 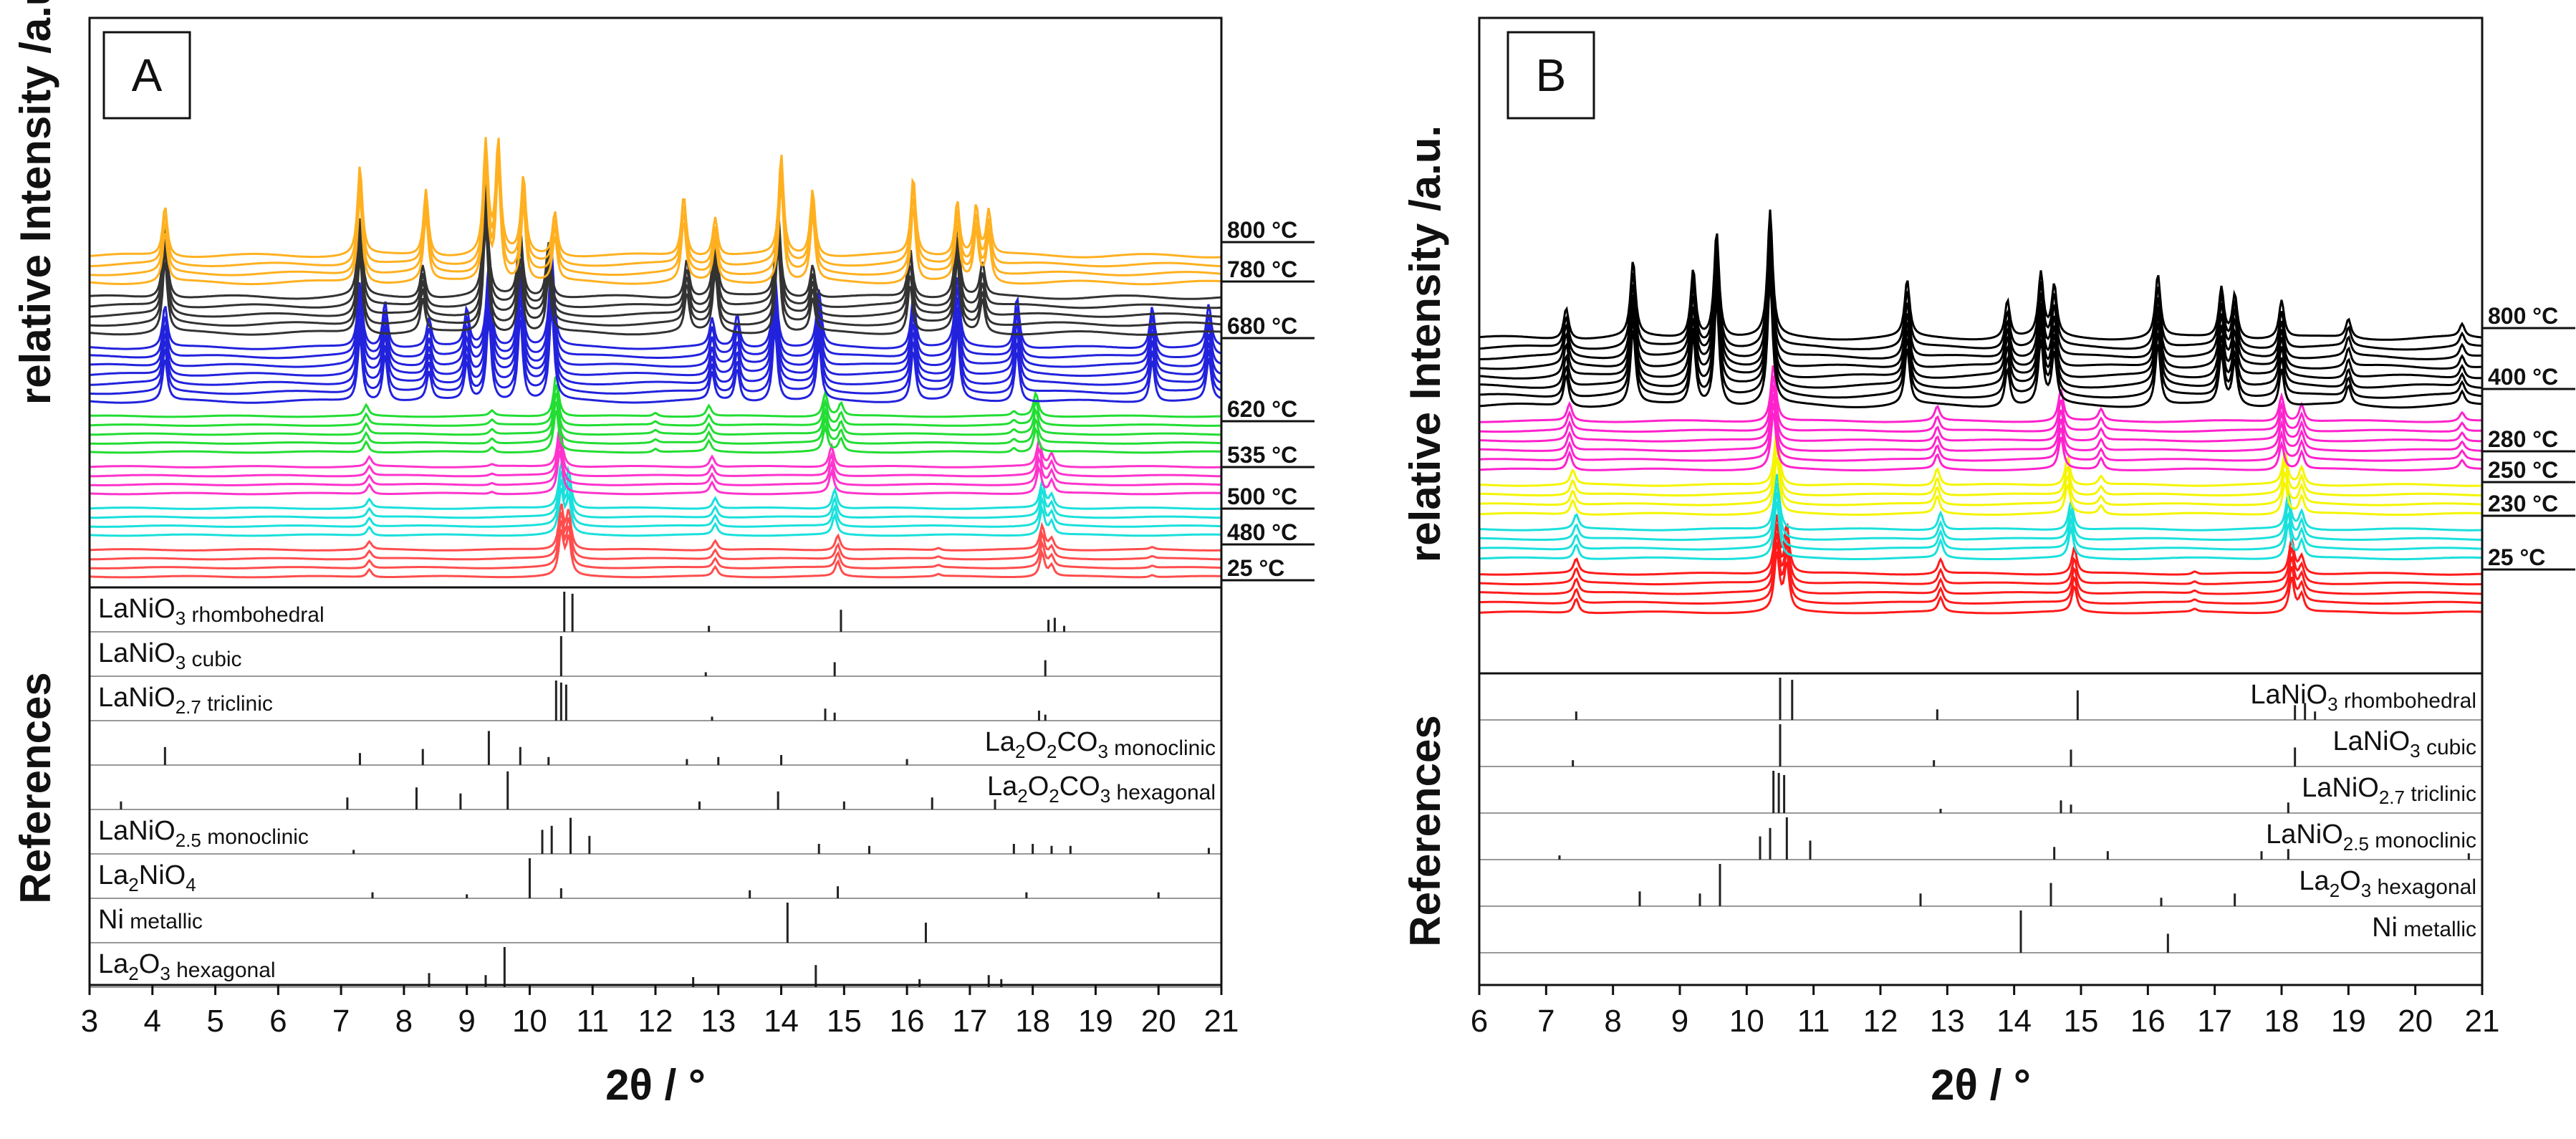 What do you see at coordinates (1256, 568) in the screenshot?
I see `svg-text: 25 °C` at bounding box center [1256, 568].